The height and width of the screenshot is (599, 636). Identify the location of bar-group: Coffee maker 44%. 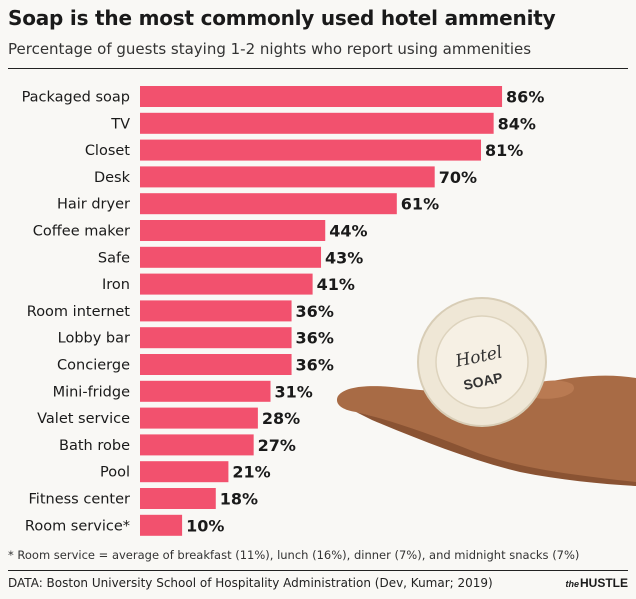
(200, 230).